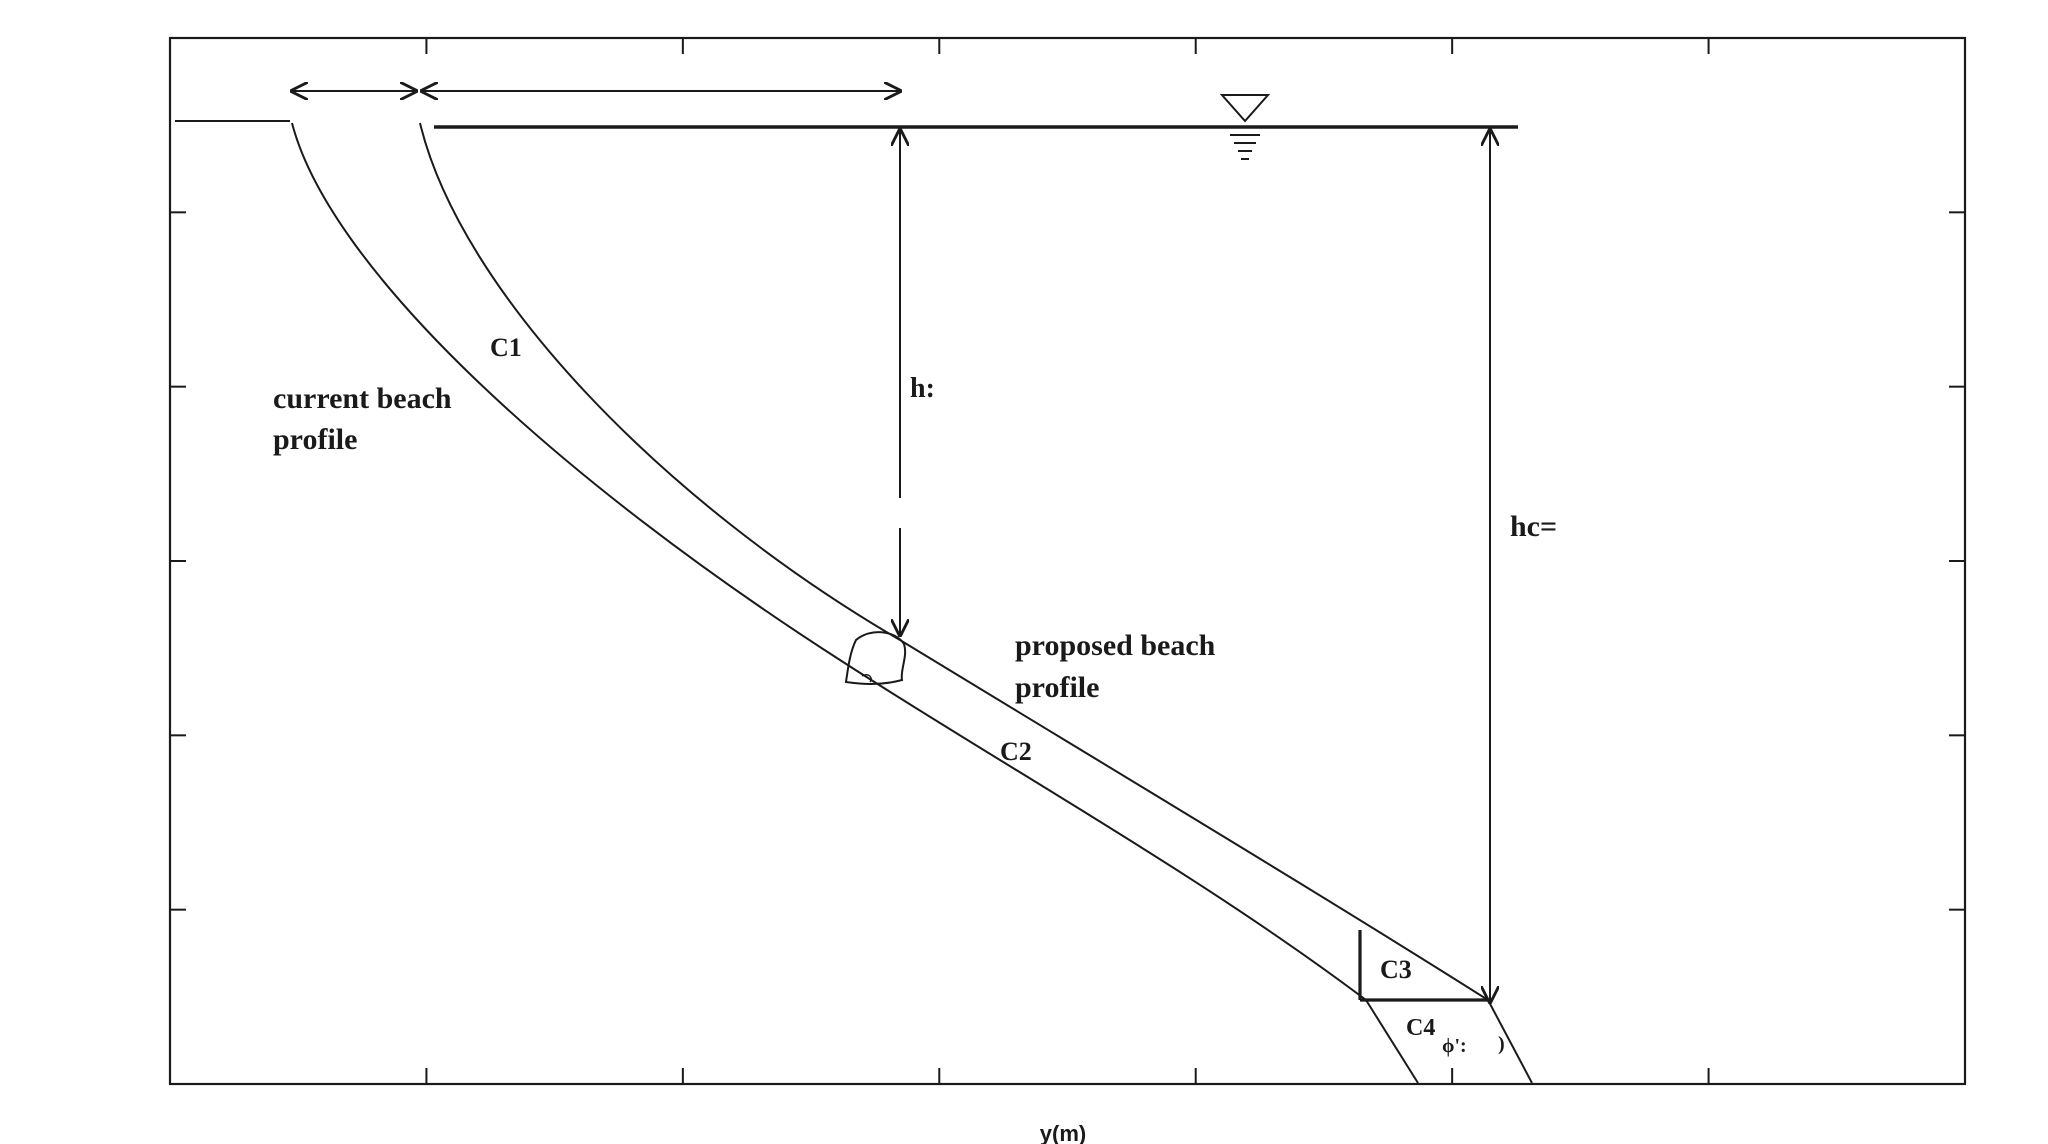  Describe the element at coordinates (362, 398) in the screenshot. I see `label-current-profile-line1: current beach` at that location.